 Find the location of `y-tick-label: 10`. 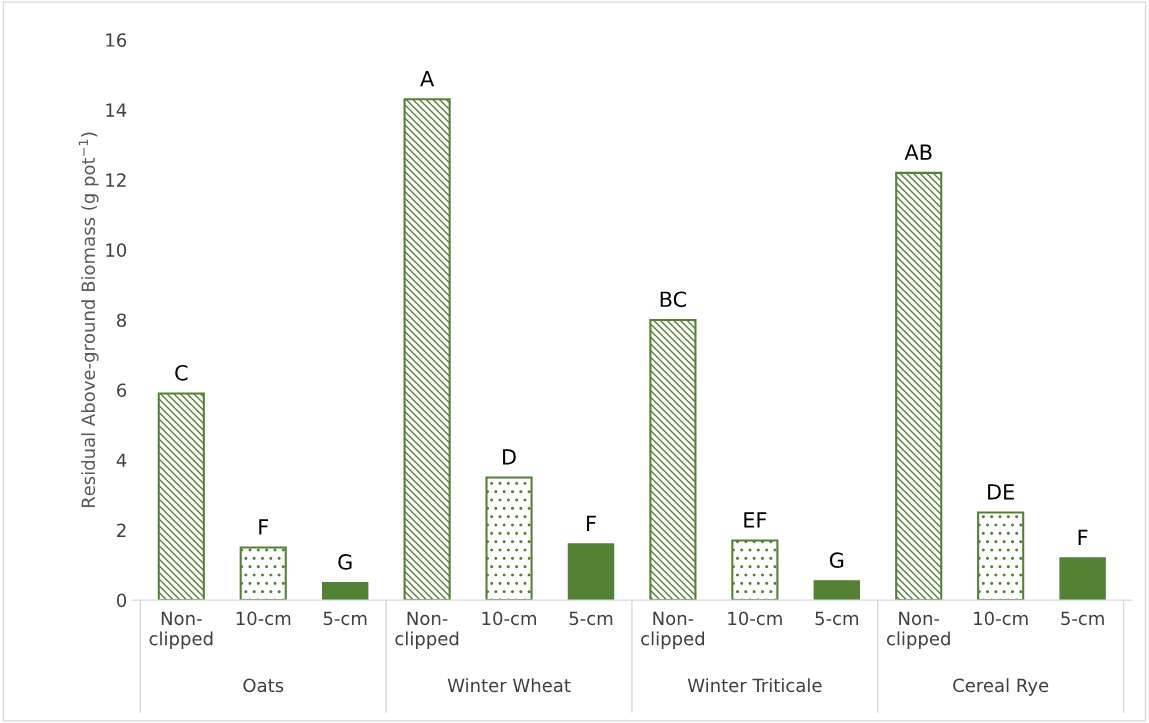

y-tick-label: 10 is located at coordinates (116, 250).